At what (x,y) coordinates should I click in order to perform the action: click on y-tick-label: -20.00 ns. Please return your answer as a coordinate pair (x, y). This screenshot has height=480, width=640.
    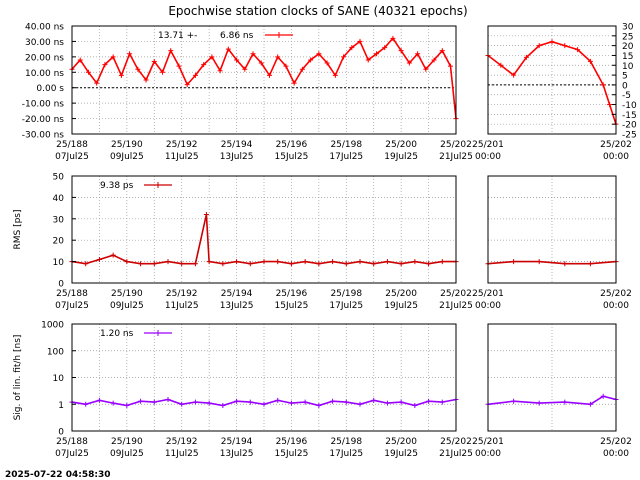
    Looking at the image, I should click on (43, 120).